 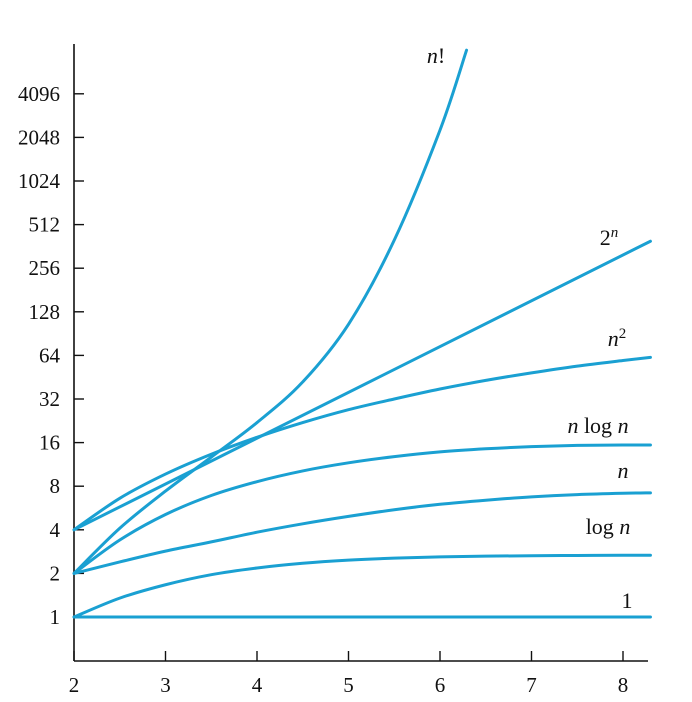 What do you see at coordinates (597, 425) in the screenshot?
I see `label-n-log-n: n log n` at bounding box center [597, 425].